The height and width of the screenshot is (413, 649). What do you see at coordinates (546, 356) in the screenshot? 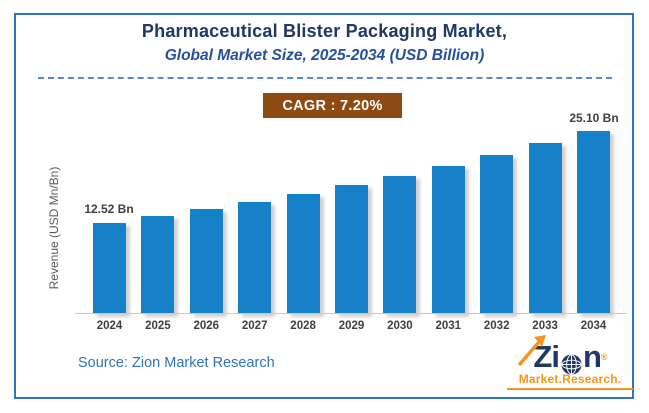
I see `logo-text-left: Zi` at bounding box center [546, 356].